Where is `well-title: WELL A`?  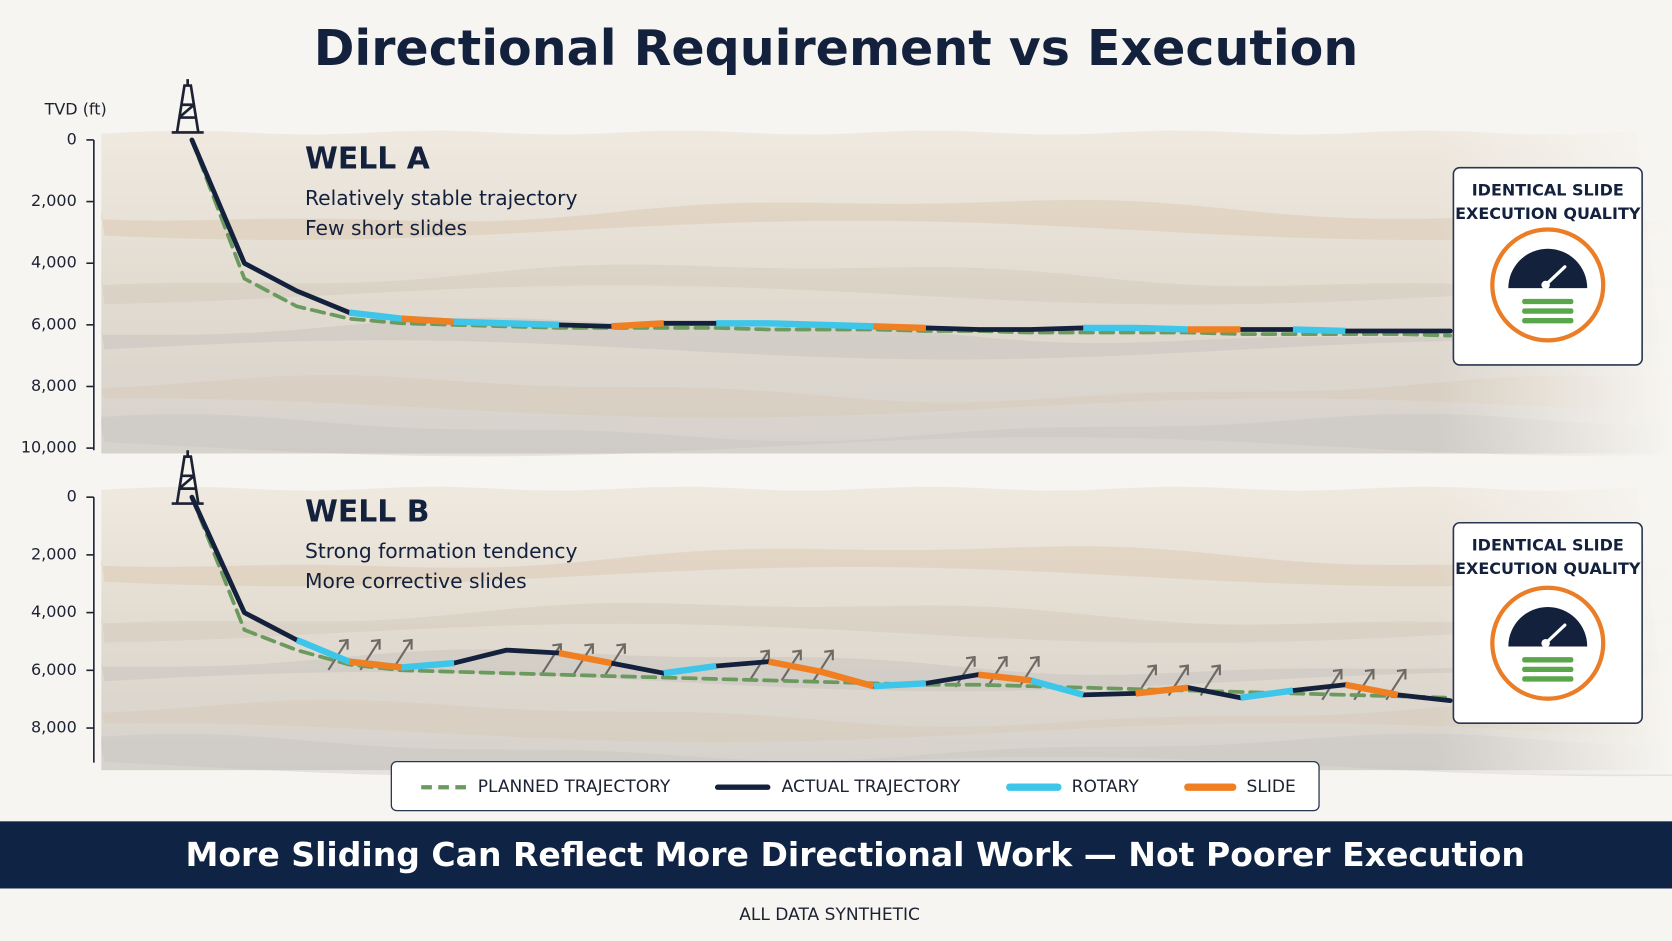
well-title: WELL A is located at coordinates (367, 159).